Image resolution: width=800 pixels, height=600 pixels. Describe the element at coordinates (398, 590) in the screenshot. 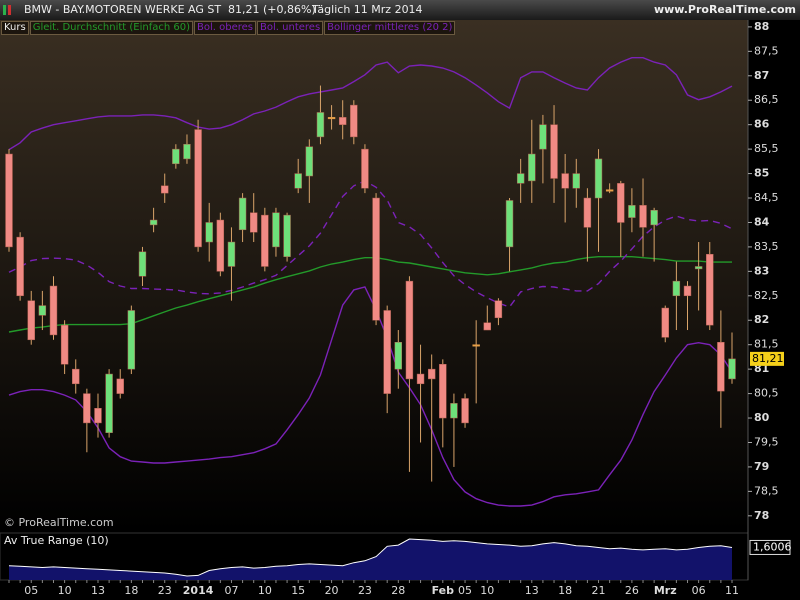

I see `x-tick-label: 28` at that location.